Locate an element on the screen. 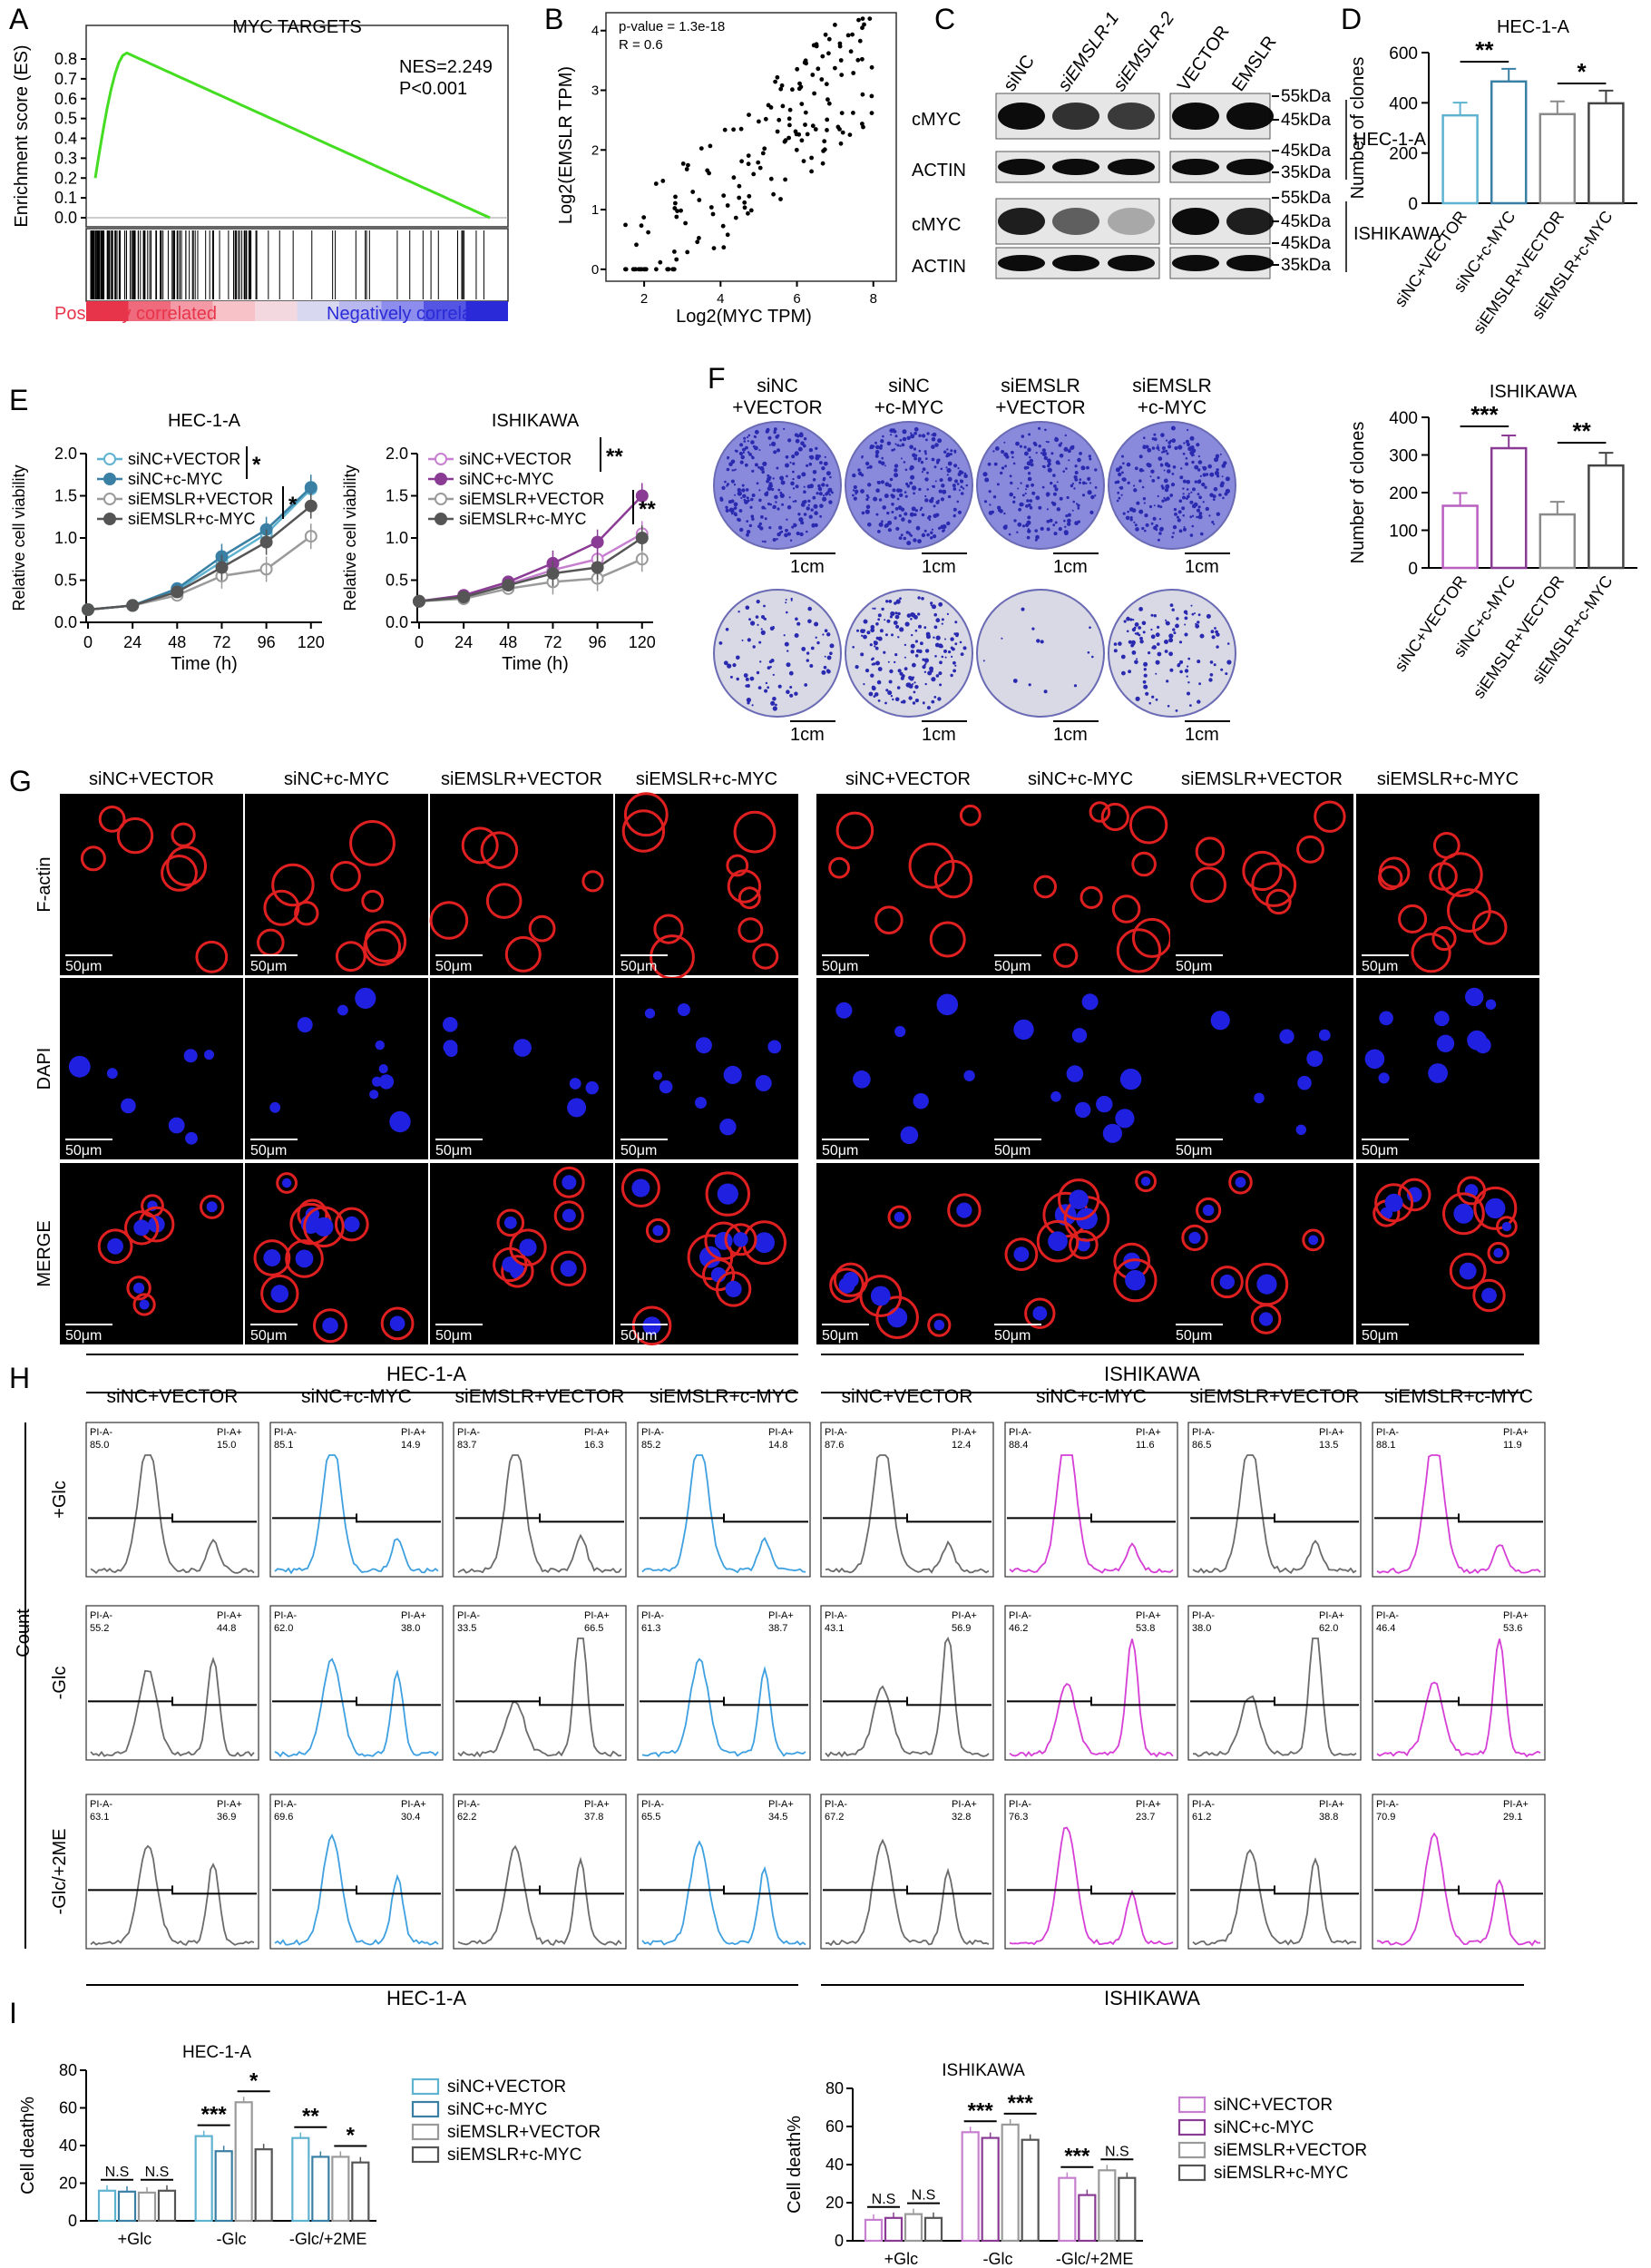  flow-neg-percent: 55.2 is located at coordinates (99, 1629).